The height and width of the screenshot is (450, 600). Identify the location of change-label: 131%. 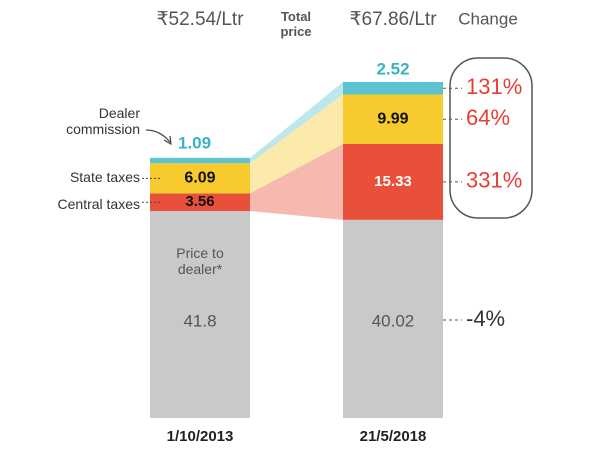
(494, 86).